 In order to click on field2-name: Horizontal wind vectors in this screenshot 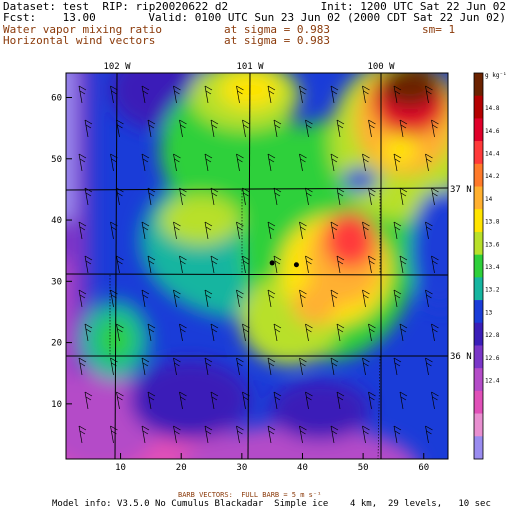, I will do `click(79, 40)`.